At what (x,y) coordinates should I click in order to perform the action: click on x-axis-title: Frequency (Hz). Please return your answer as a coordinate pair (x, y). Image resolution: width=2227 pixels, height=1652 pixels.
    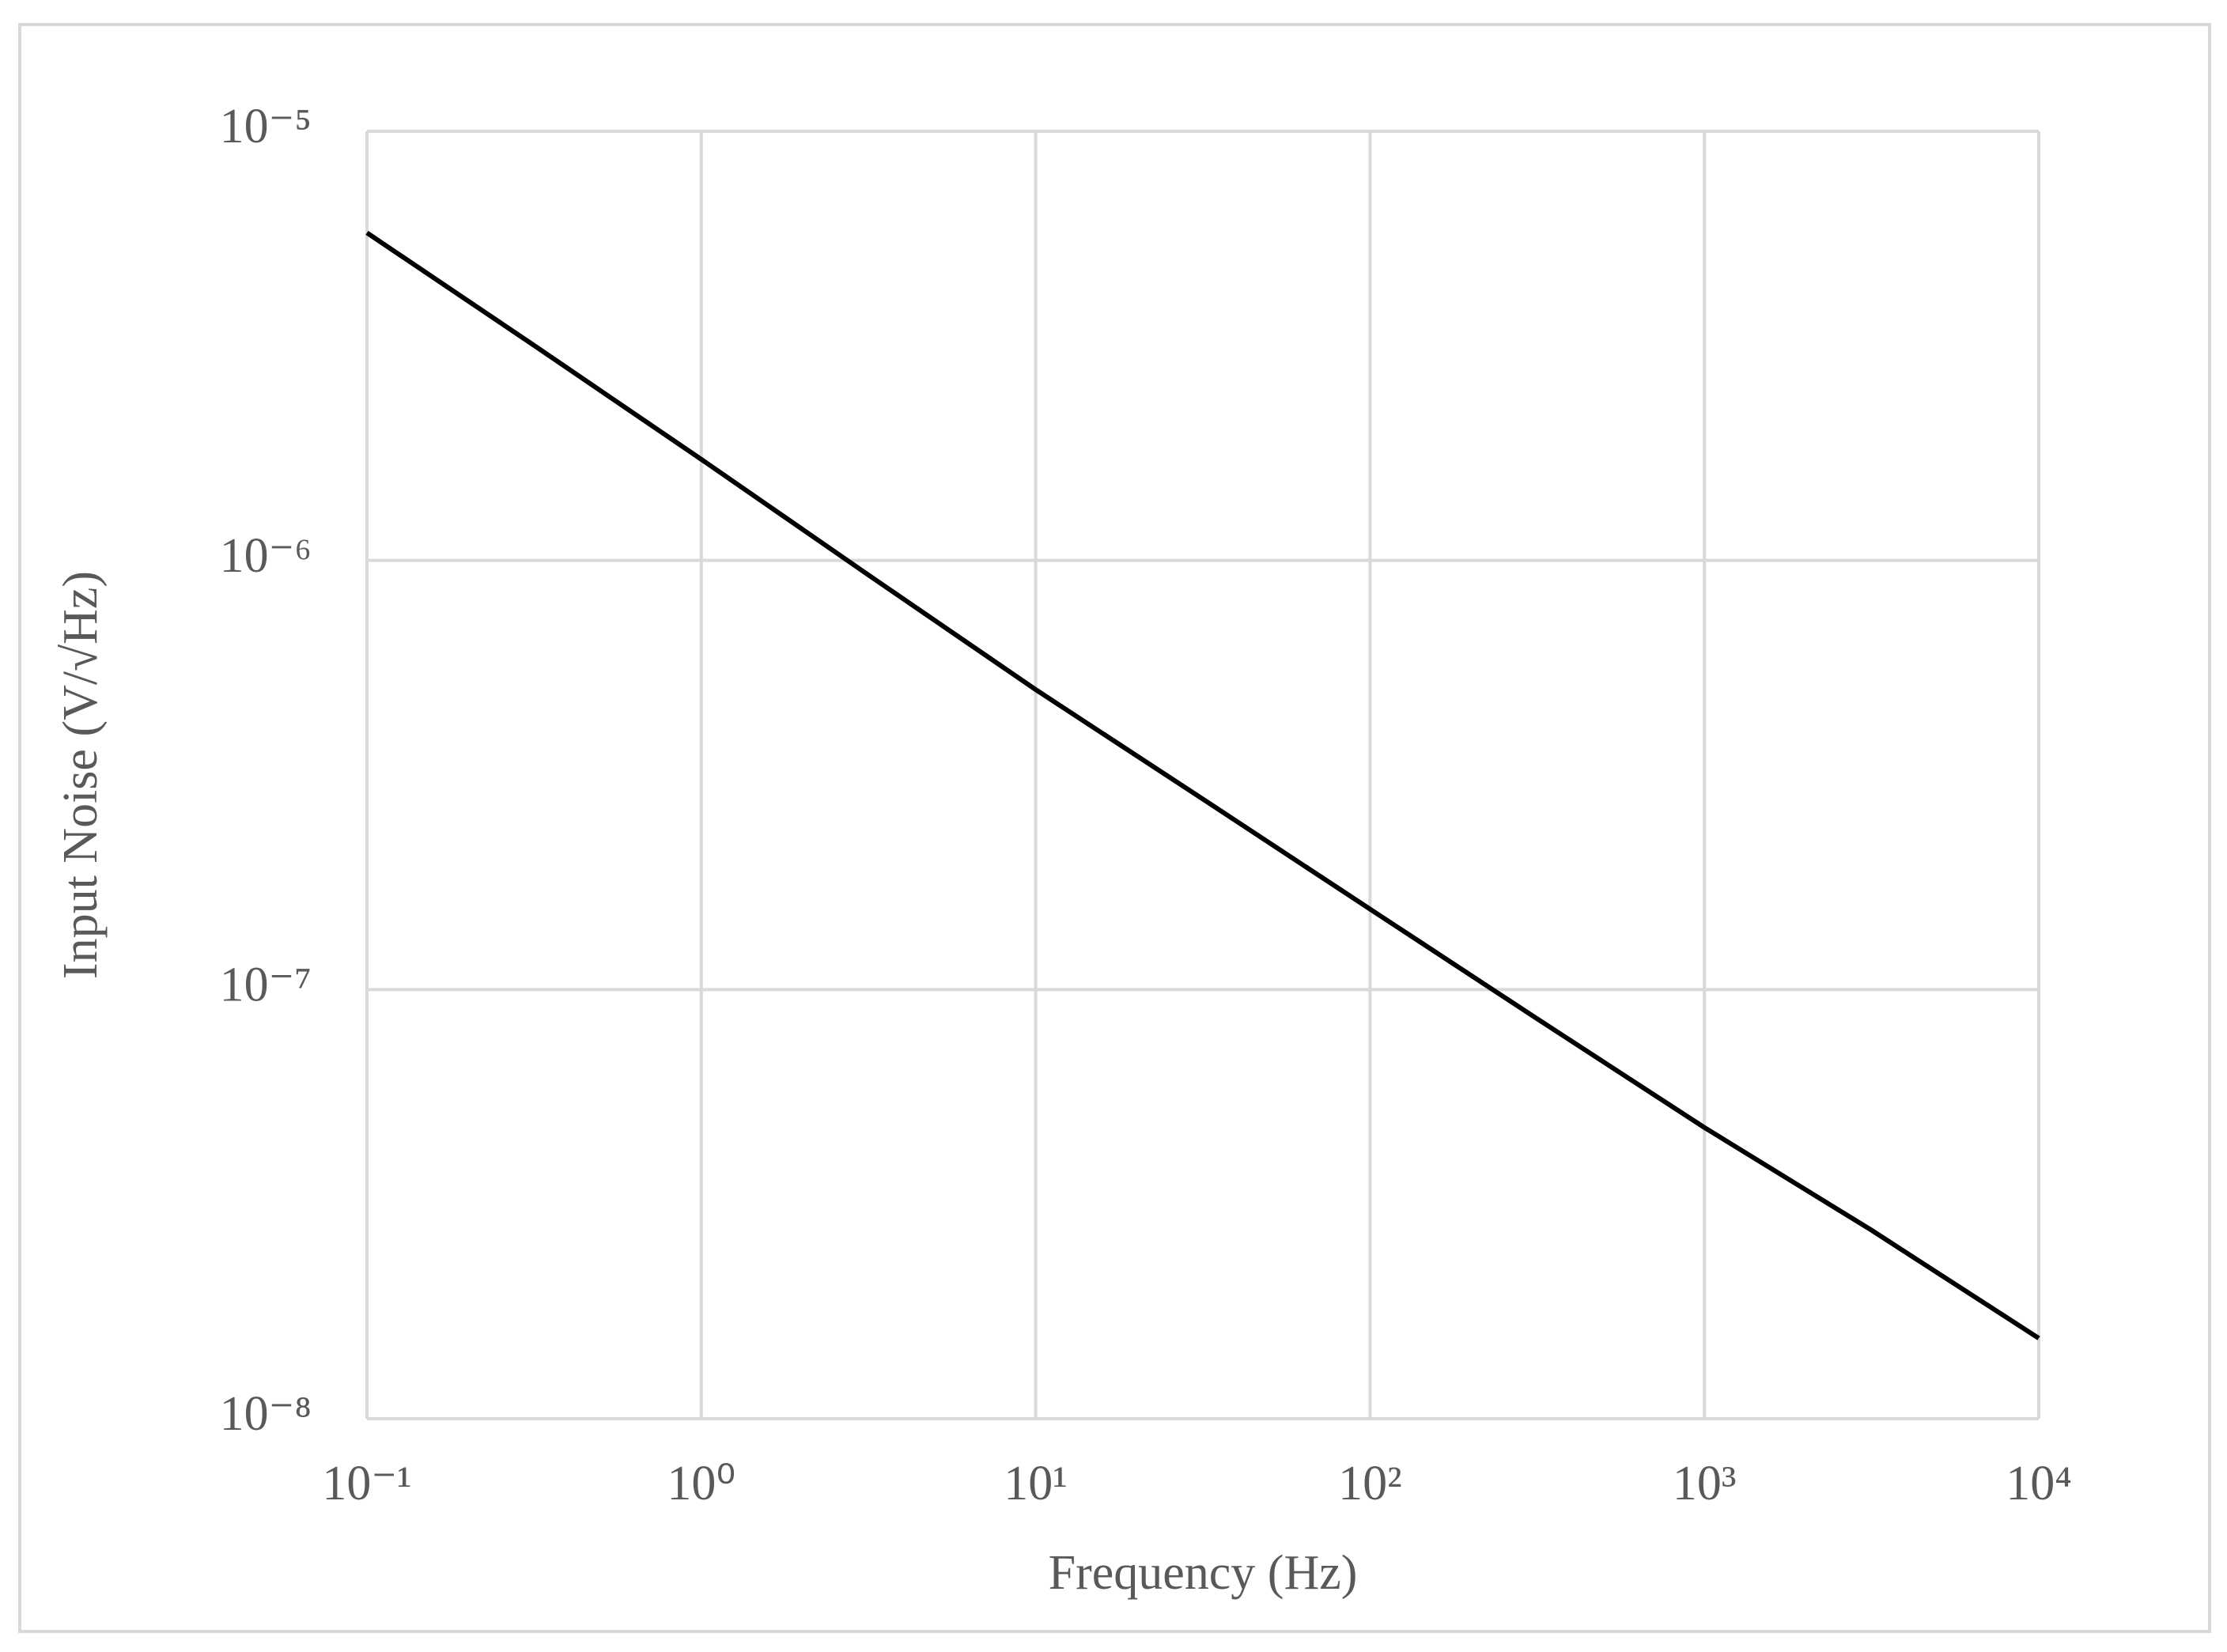
    Looking at the image, I should click on (1204, 1573).